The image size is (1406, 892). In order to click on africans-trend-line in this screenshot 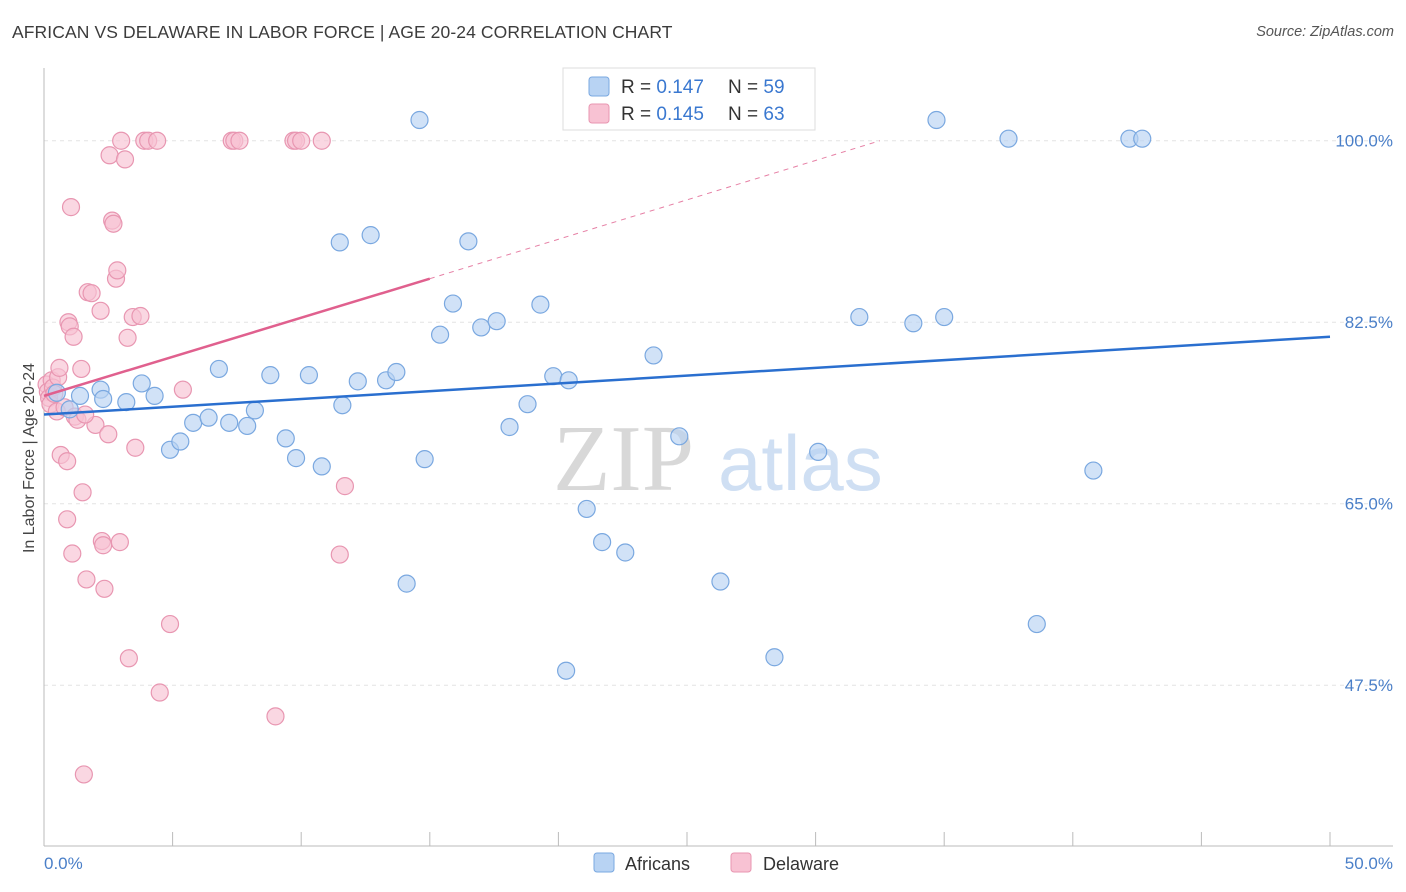, I will do `click(687, 375)`.